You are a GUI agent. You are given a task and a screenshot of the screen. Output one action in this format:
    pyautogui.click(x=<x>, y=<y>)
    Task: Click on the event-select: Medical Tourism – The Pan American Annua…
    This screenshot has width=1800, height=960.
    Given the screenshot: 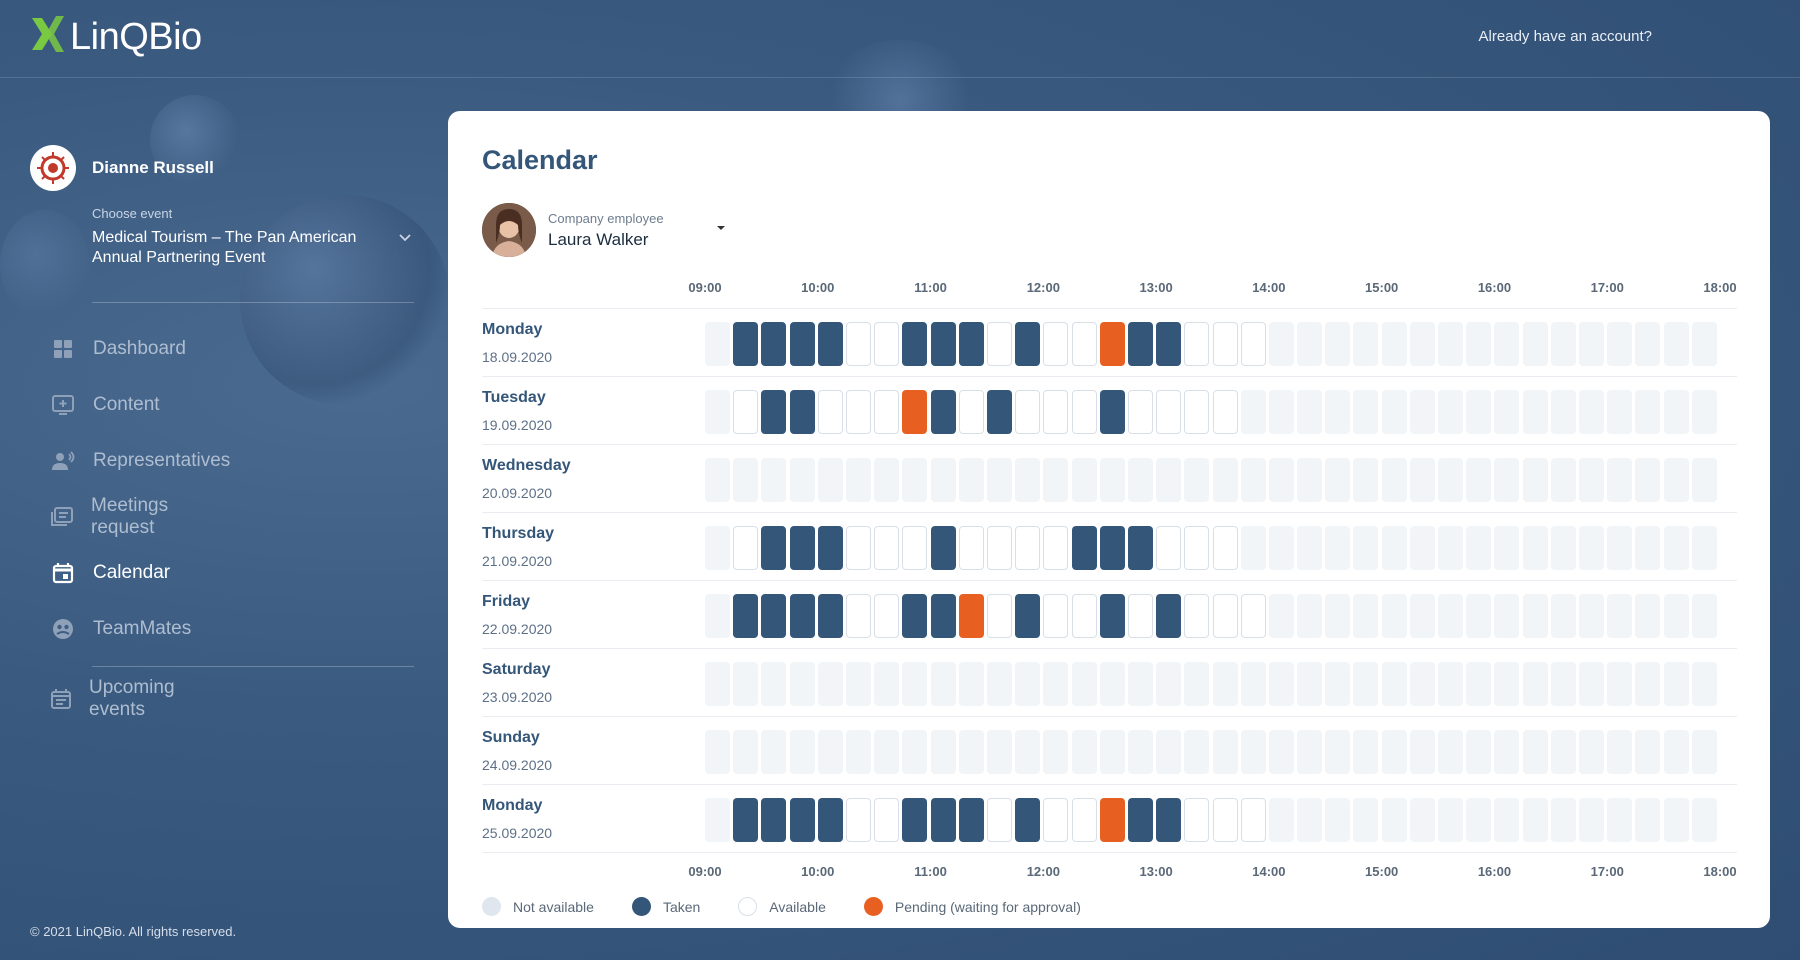 What is the action you would take?
    pyautogui.click(x=252, y=248)
    